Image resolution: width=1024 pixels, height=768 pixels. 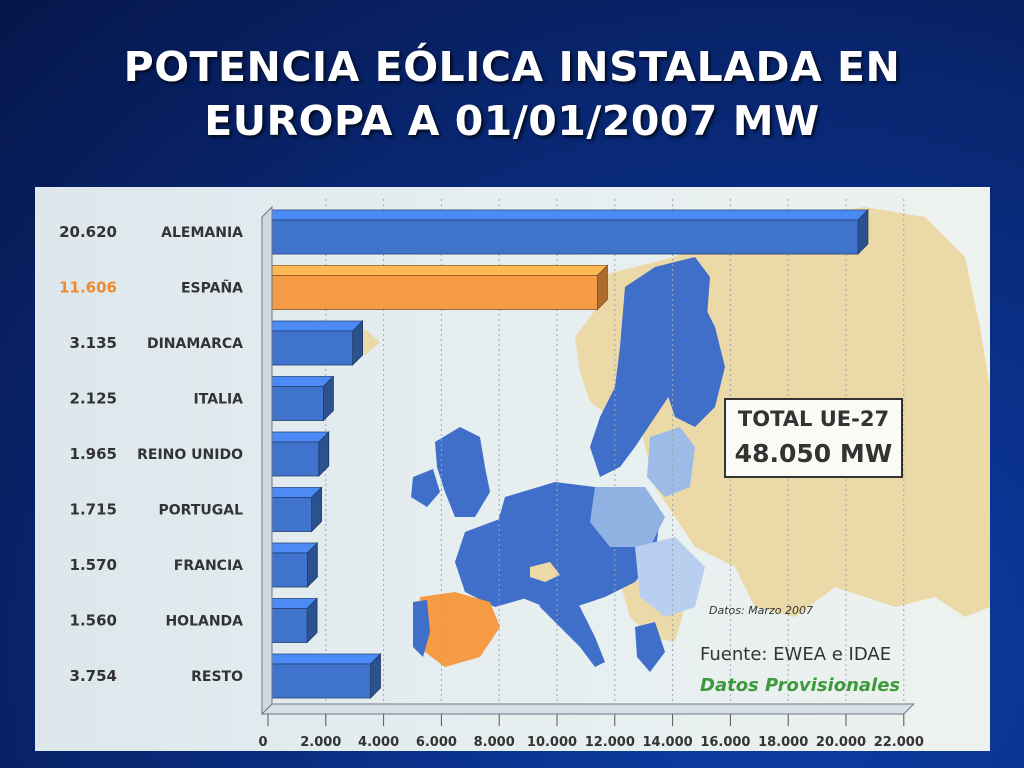 I want to click on map-eu-poland, so click(x=627, y=517).